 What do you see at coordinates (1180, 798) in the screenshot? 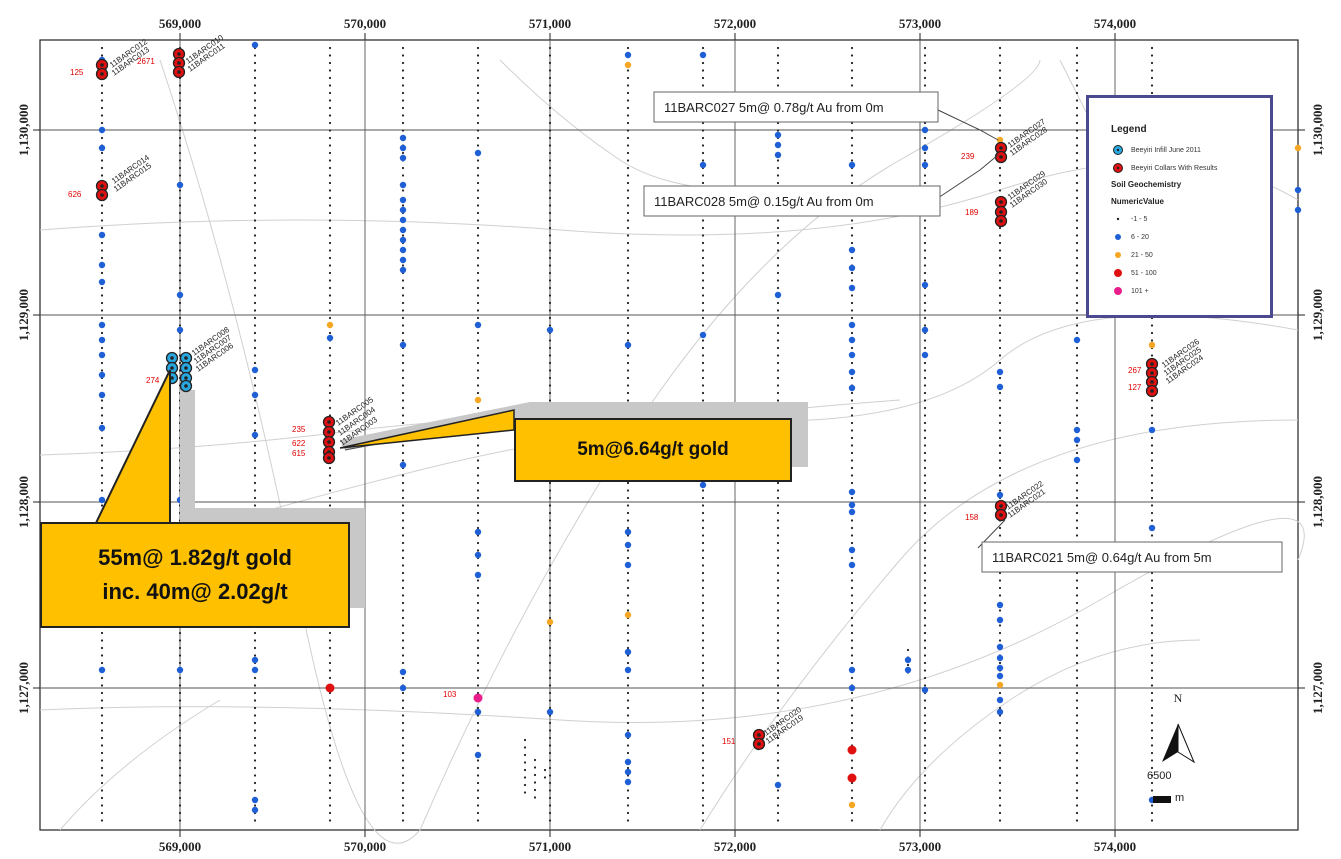
I see `scale-unit: m` at bounding box center [1180, 798].